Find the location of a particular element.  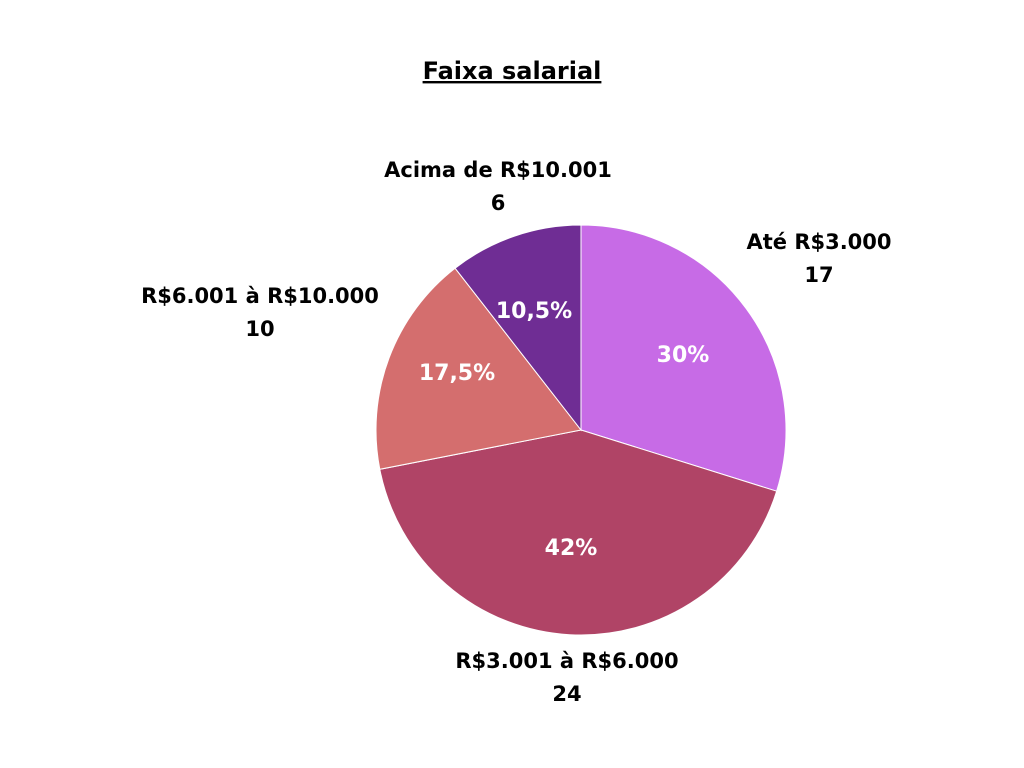

slice-percent-label: 10,5% is located at coordinates (534, 311).